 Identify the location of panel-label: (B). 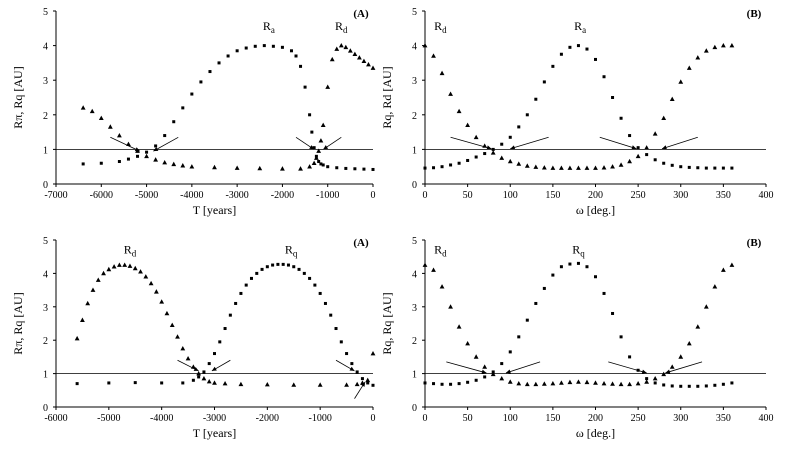
(754, 243).